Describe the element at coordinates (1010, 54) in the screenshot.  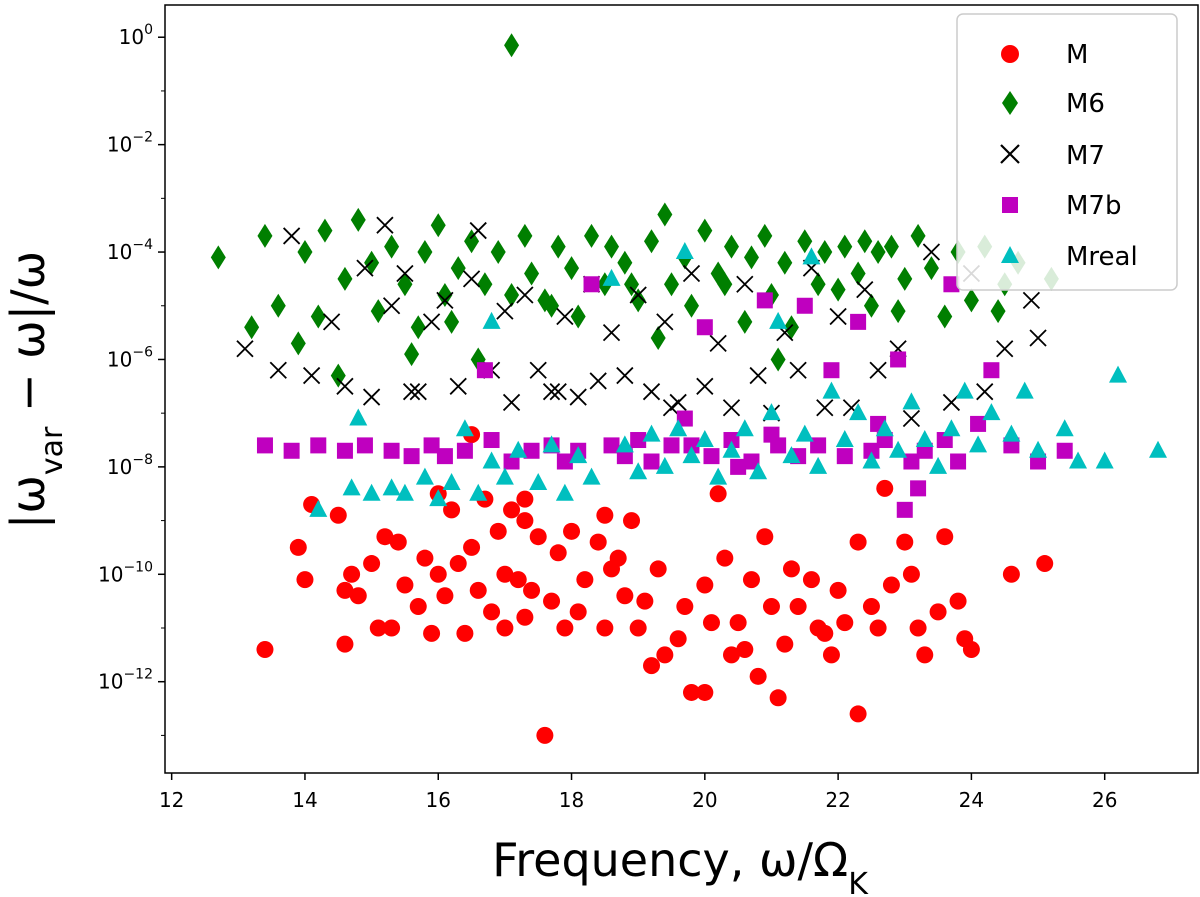
I see `legend-marker-m` at that location.